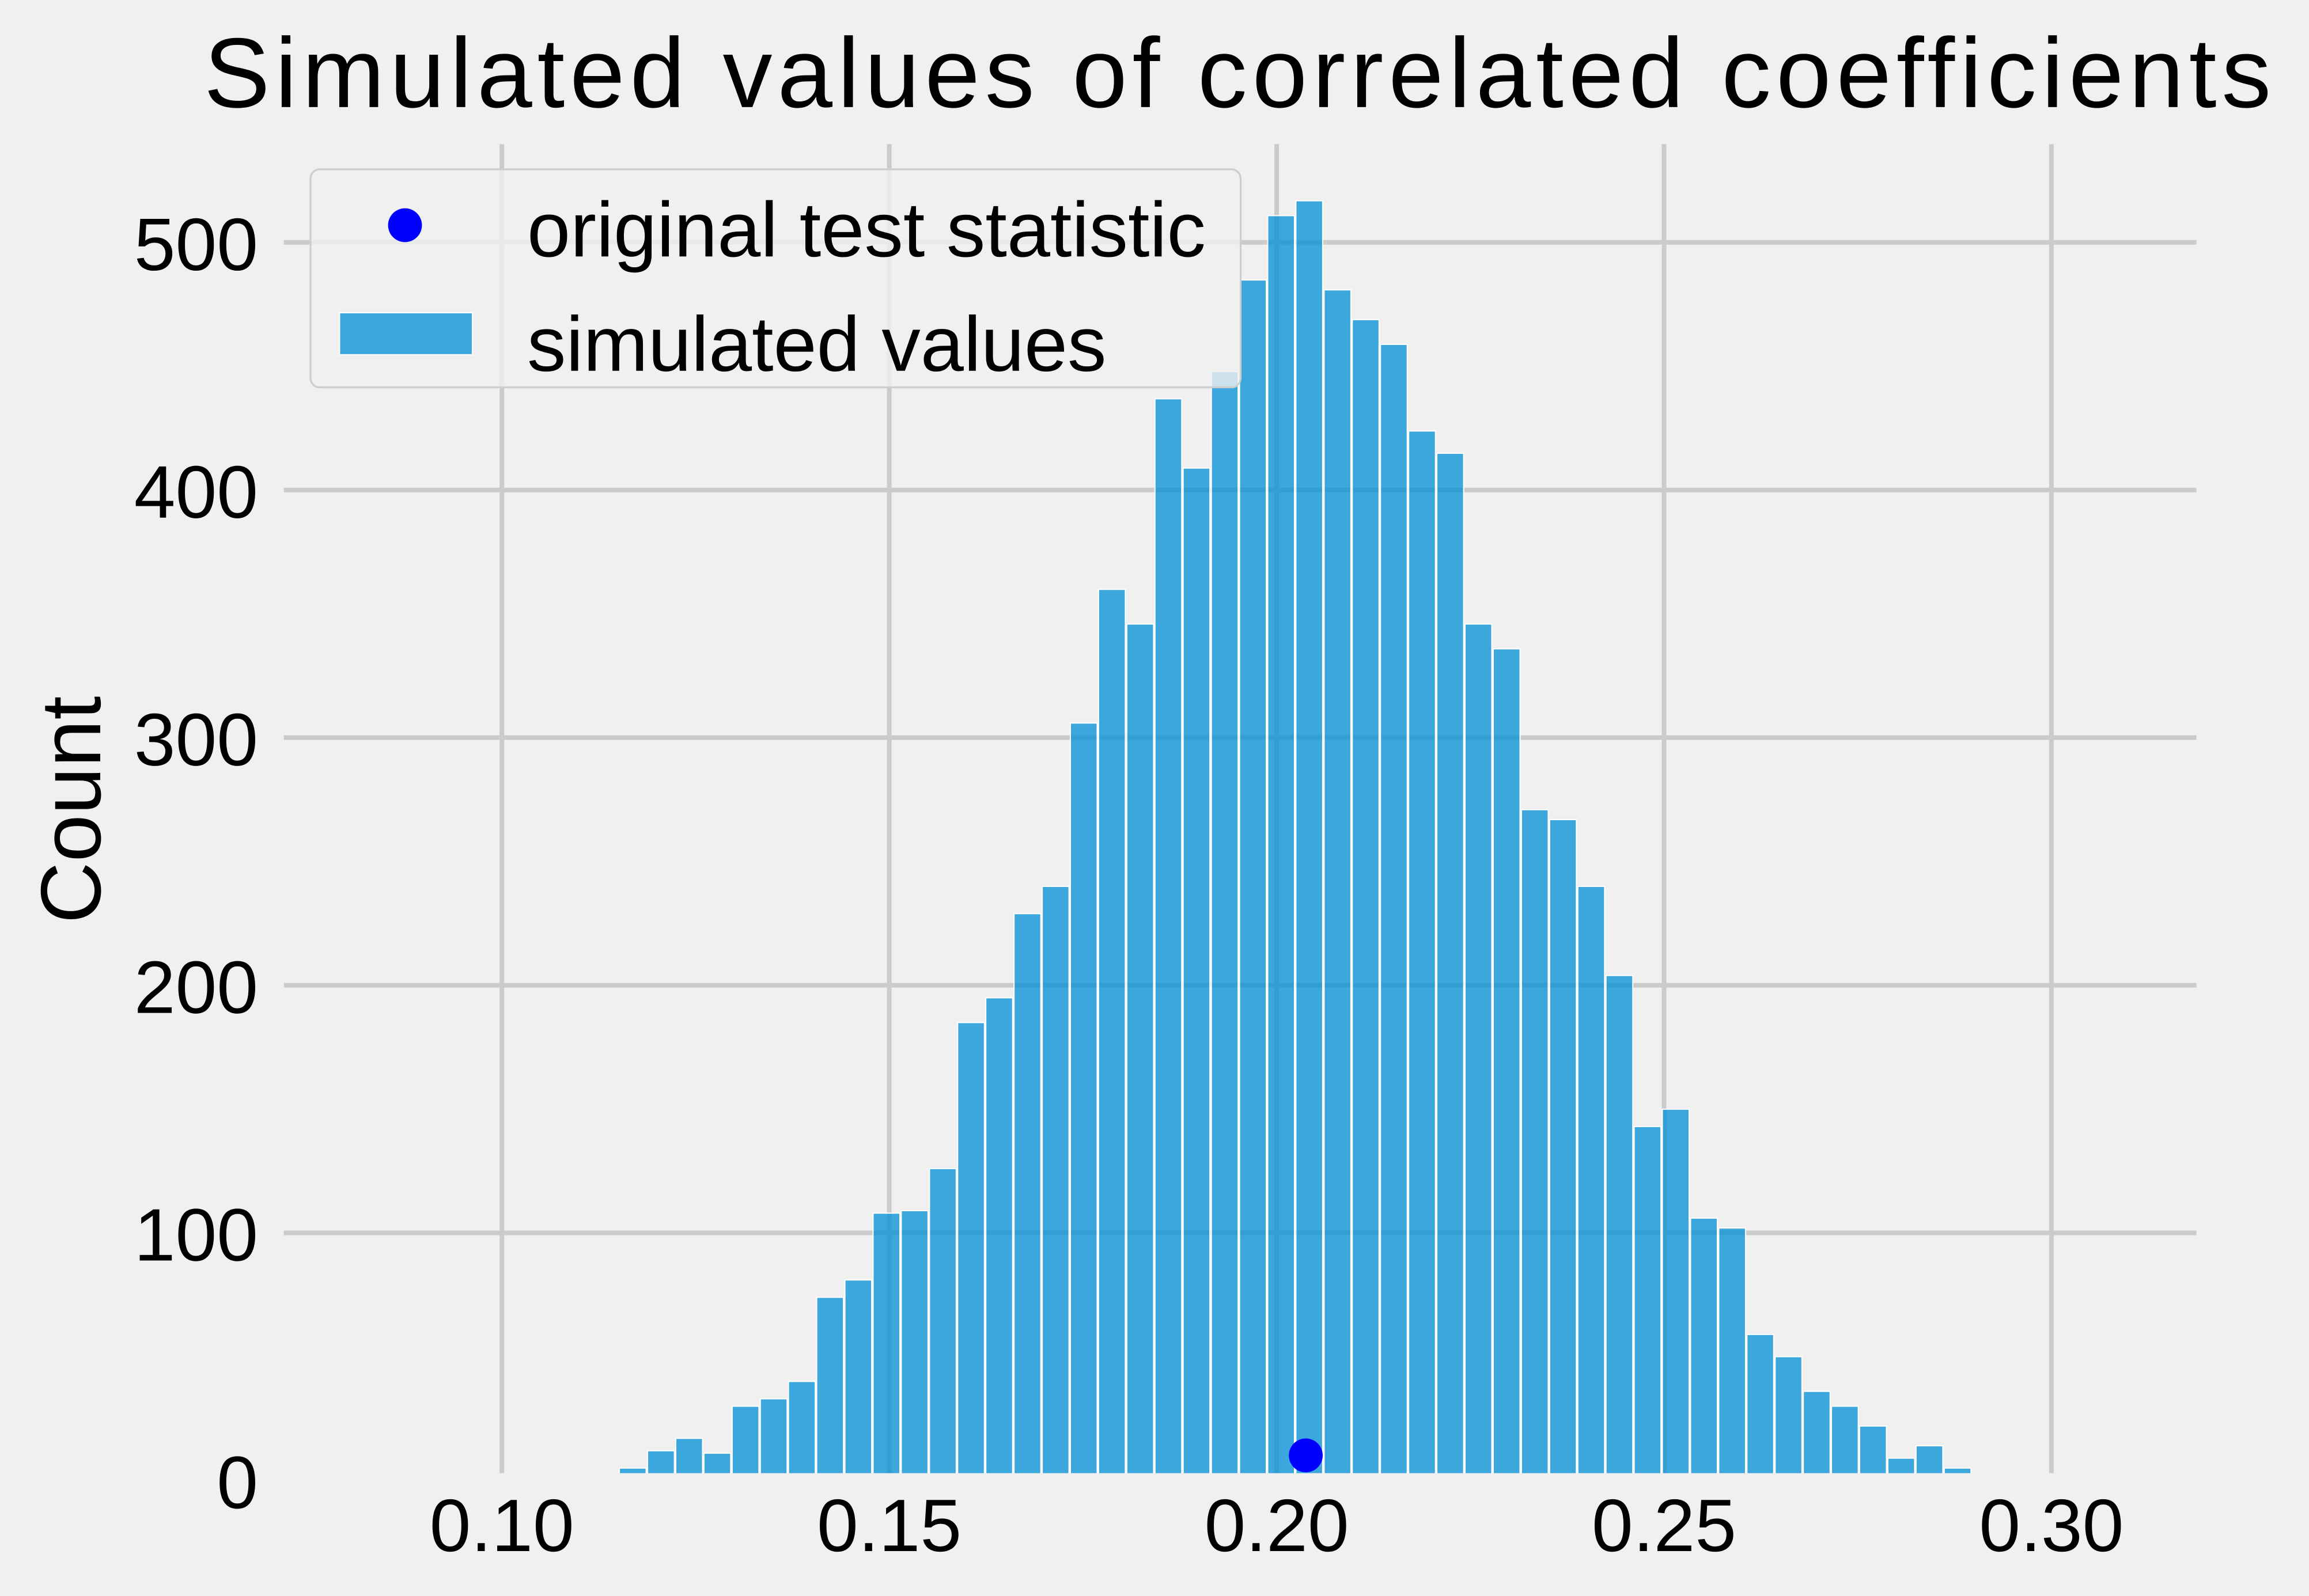 Image resolution: width=2309 pixels, height=1596 pixels. What do you see at coordinates (817, 344) in the screenshot?
I see `svg-text: simulated values` at bounding box center [817, 344].